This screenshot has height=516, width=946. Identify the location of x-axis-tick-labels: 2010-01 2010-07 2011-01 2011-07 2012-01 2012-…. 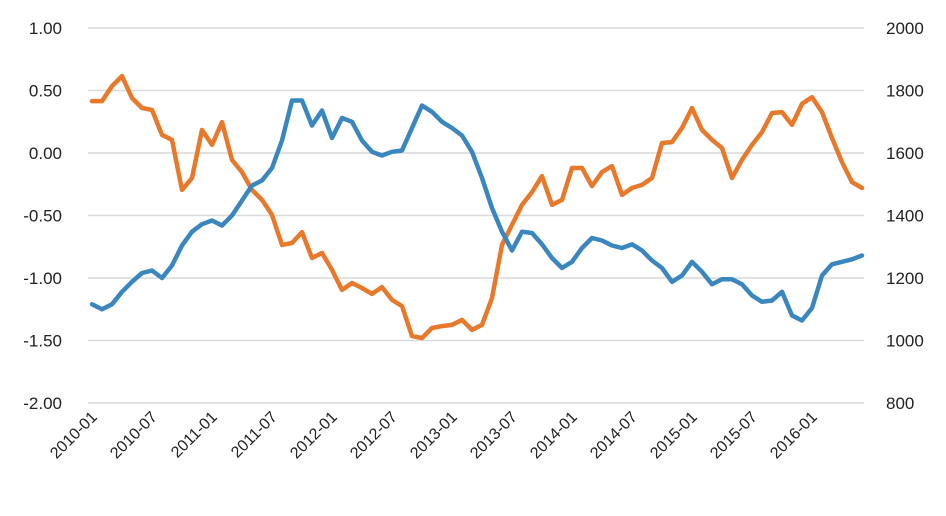
(434, 436).